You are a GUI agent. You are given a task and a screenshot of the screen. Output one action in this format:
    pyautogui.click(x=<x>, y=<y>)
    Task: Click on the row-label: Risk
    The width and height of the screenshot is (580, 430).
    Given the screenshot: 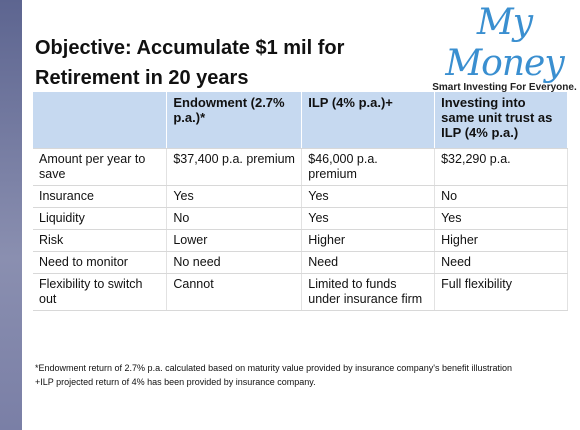 What is the action you would take?
    pyautogui.click(x=100, y=240)
    